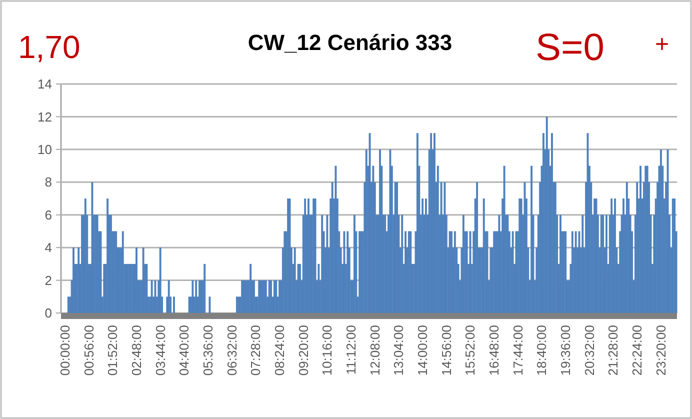  I want to click on y-tick-label: 8, so click(48, 182).